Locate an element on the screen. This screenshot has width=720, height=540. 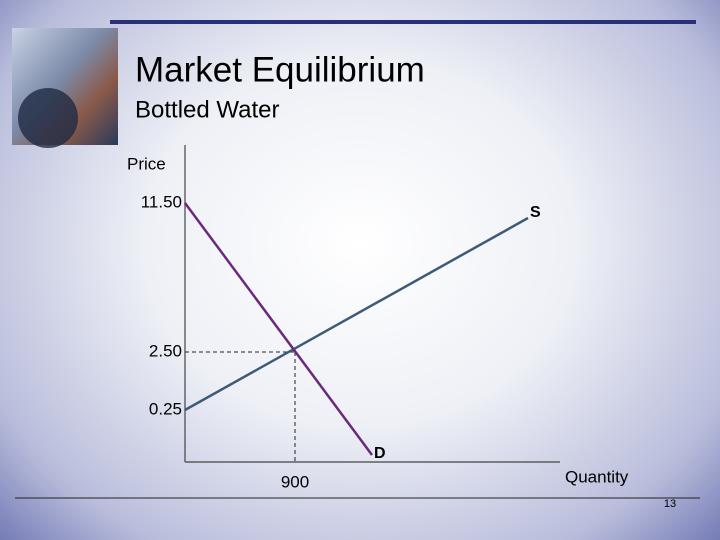
demand-label: D is located at coordinates (380, 453).